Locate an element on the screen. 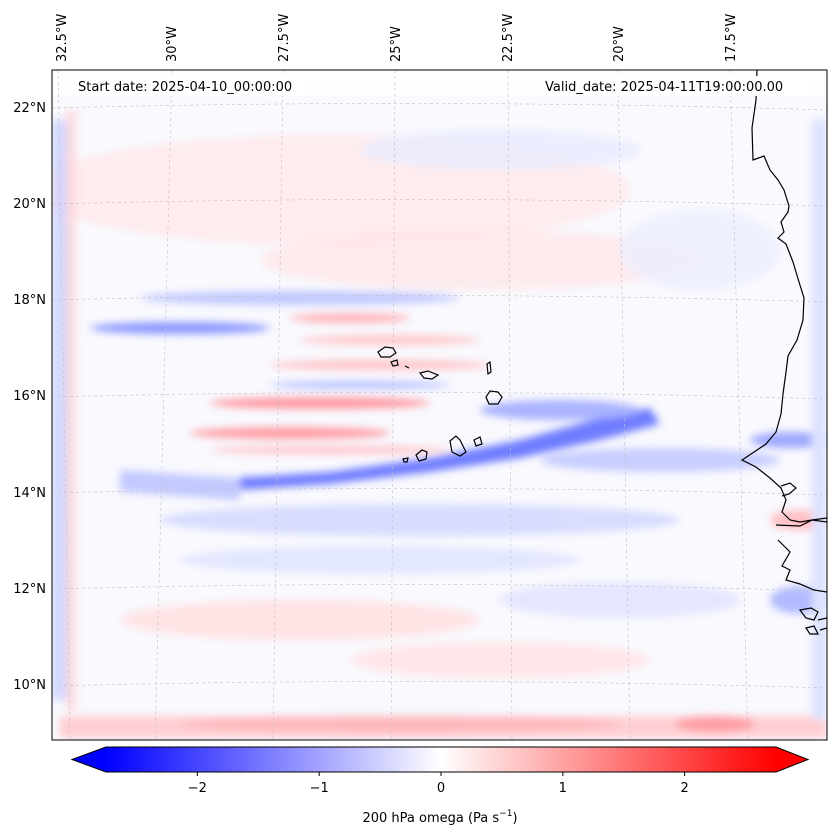  colorbar-label: 200 hPa omega (Pa s−1) is located at coordinates (439, 817).